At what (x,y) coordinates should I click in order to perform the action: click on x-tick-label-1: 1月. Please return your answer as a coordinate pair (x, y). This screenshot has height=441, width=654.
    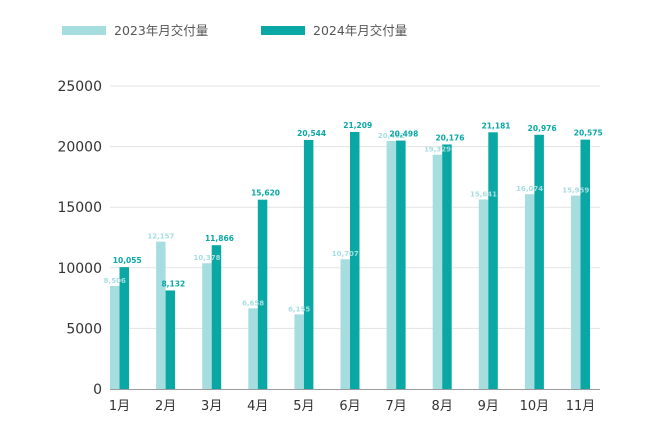
    Looking at the image, I should click on (119, 406).